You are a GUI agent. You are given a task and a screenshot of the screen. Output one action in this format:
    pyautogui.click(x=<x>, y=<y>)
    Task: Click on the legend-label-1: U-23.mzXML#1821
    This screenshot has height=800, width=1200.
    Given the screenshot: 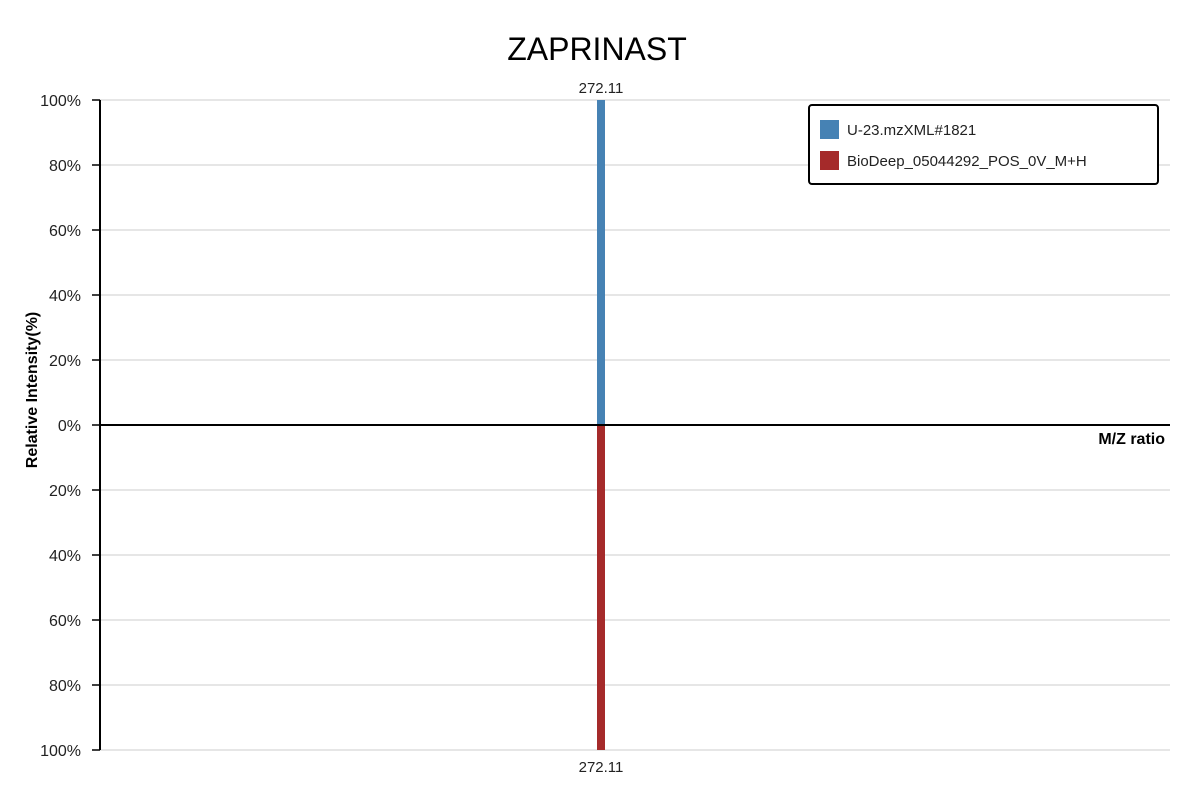 What is the action you would take?
    pyautogui.click(x=911, y=130)
    